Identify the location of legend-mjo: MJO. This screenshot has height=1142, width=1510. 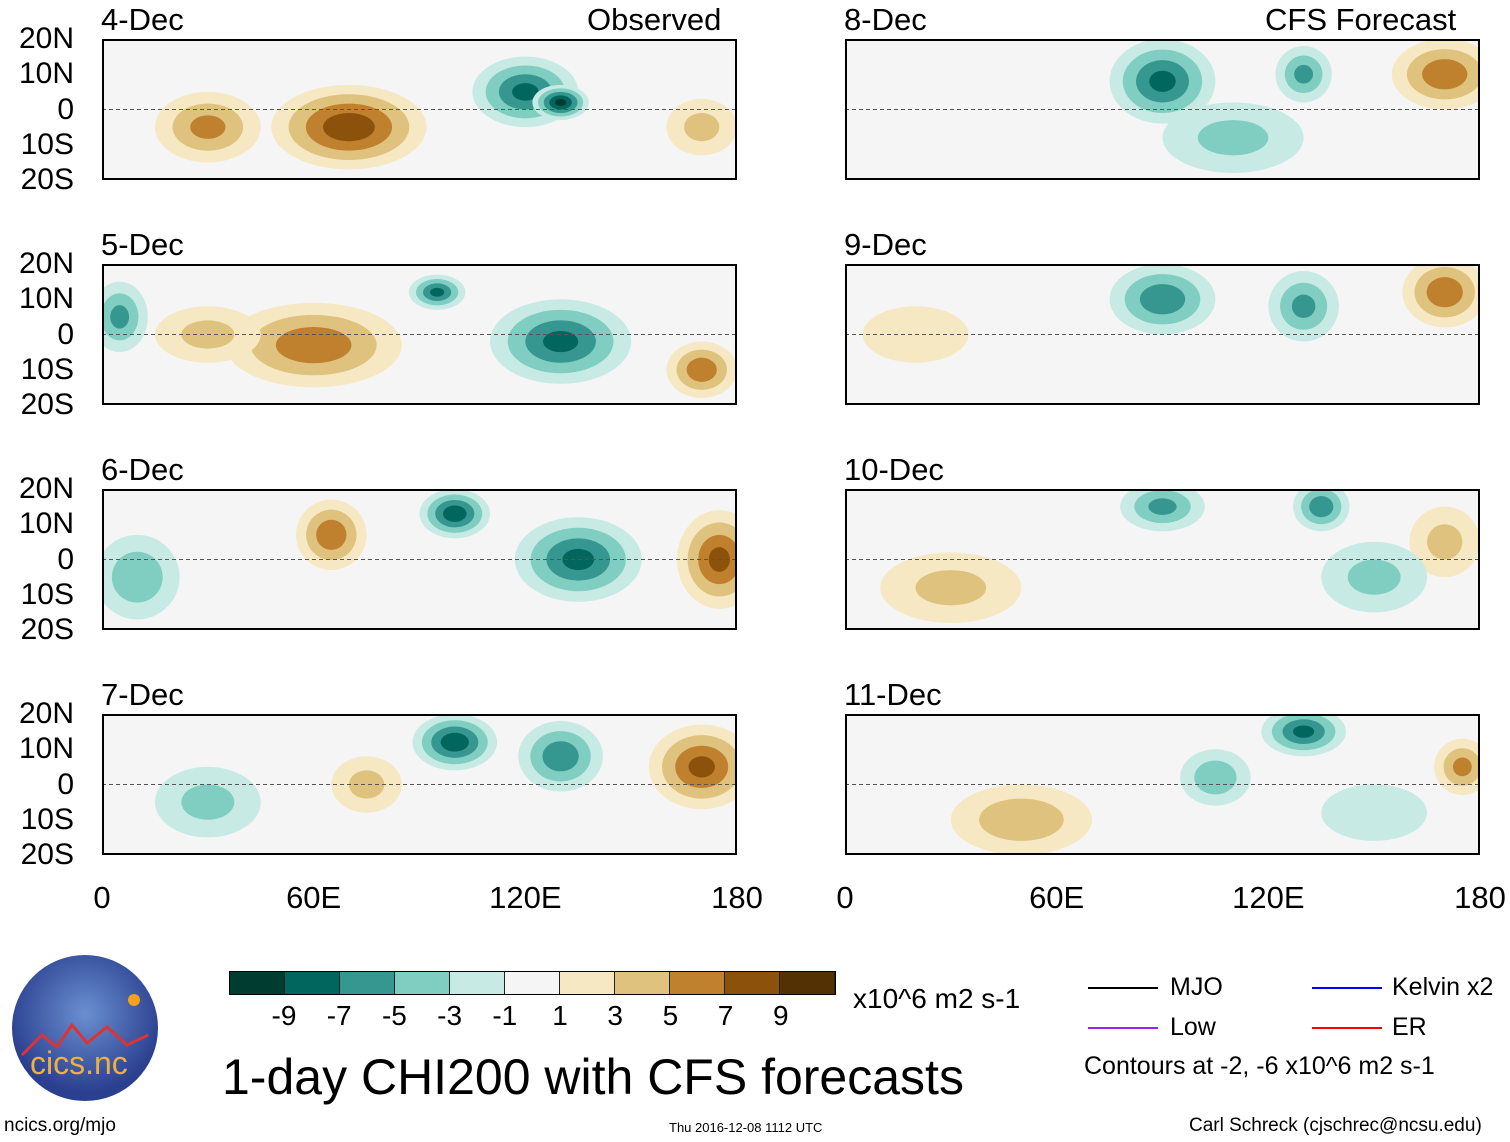
(1155, 987).